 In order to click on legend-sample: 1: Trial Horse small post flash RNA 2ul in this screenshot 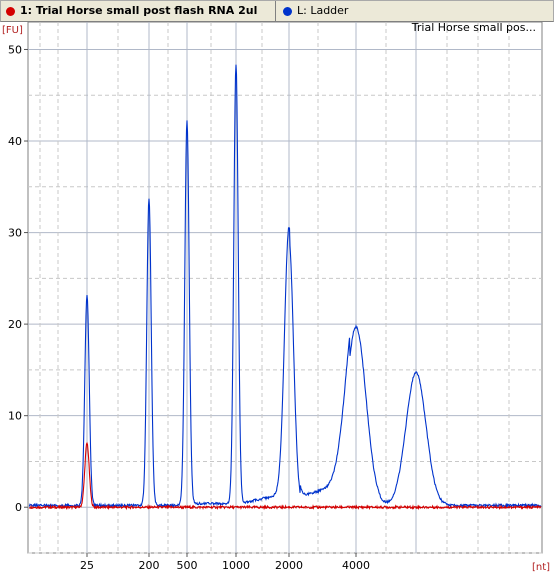, I will do `click(137, 11)`.